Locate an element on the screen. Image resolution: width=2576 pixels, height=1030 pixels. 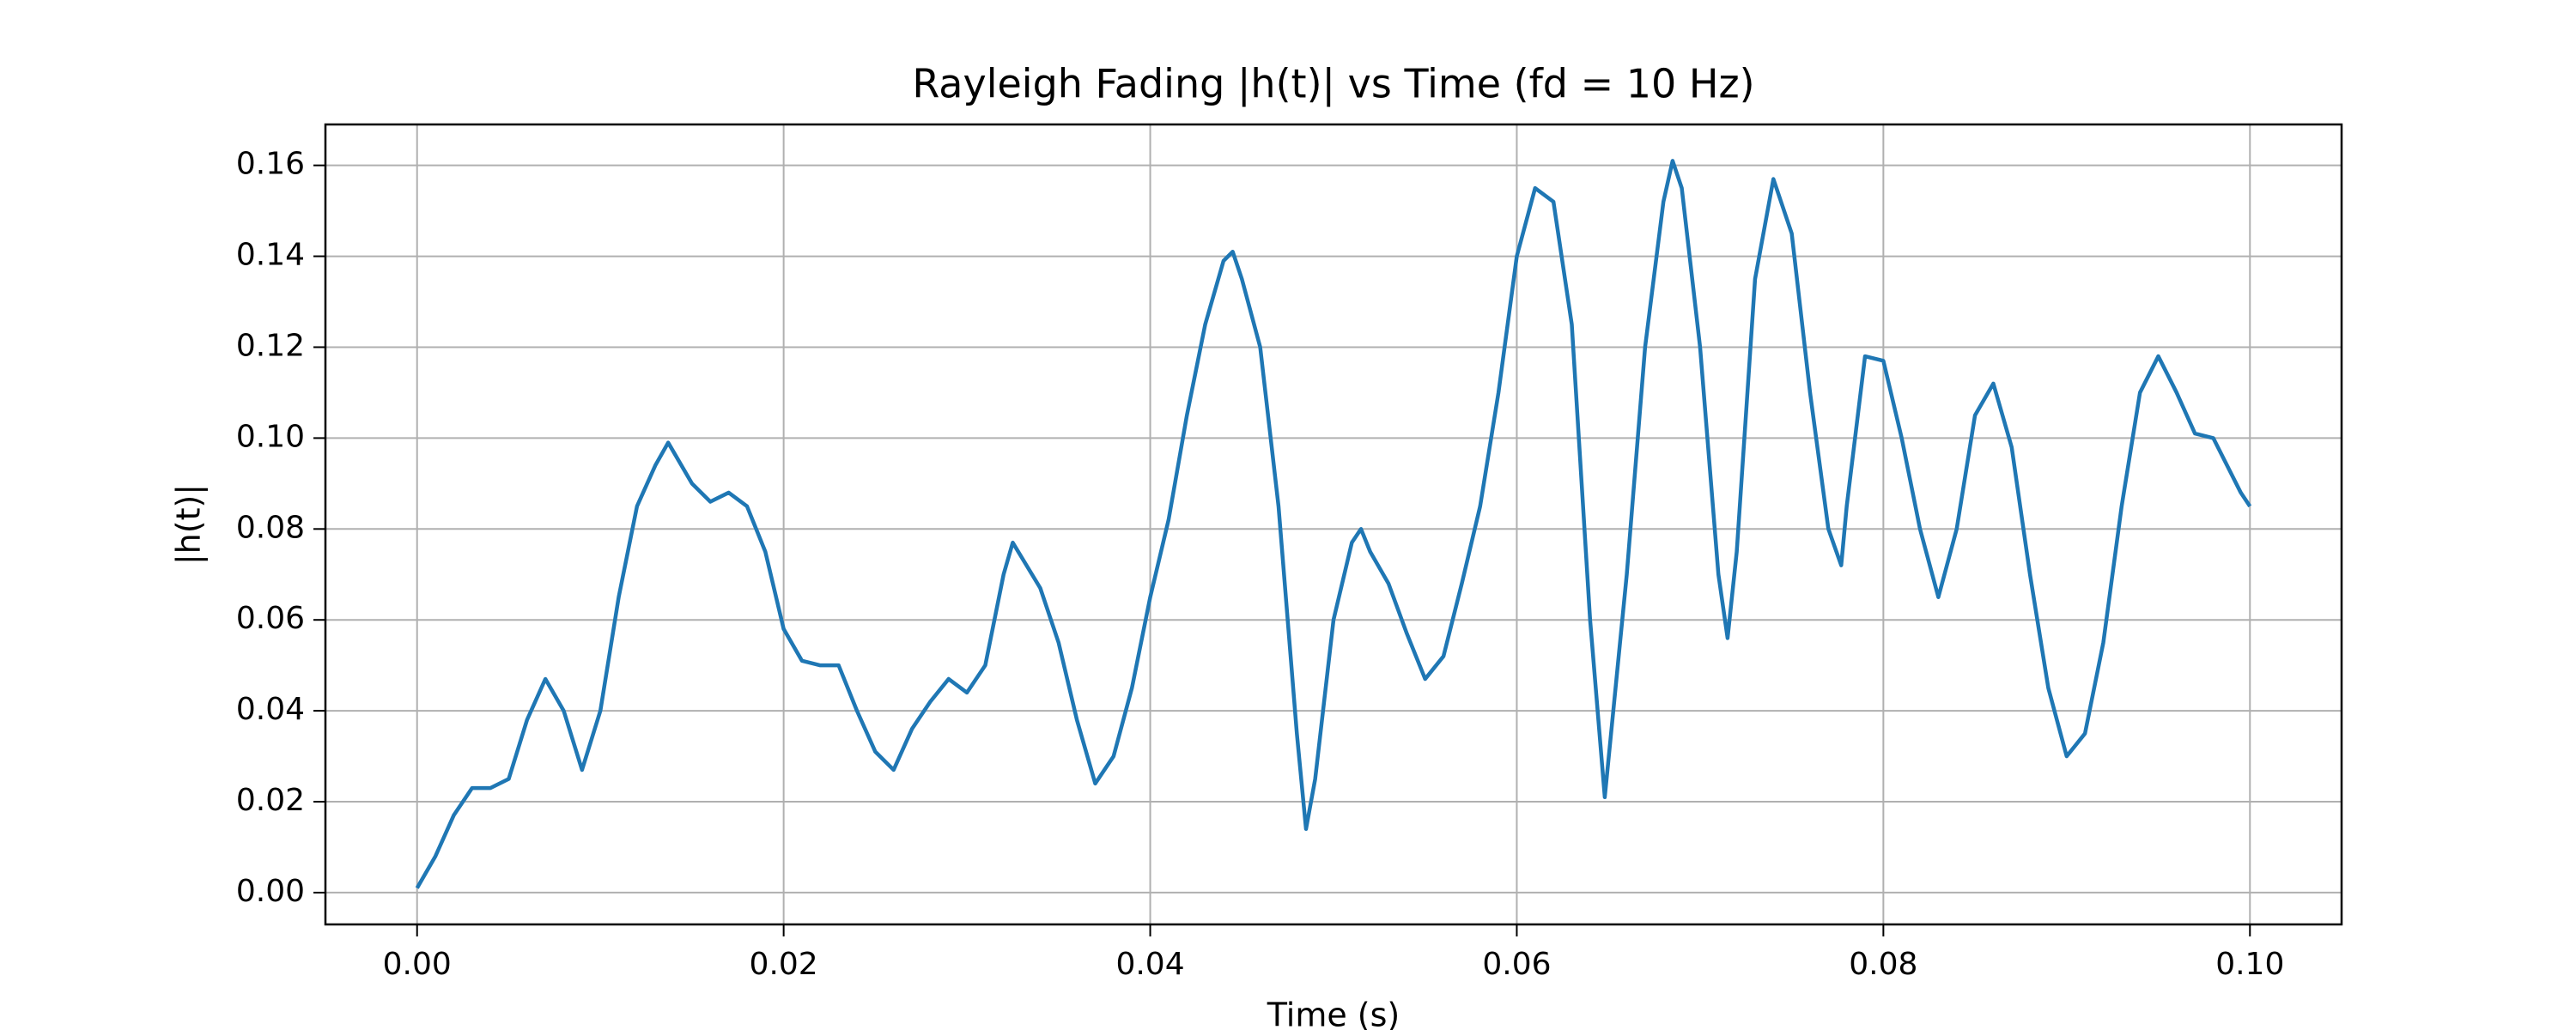
x-tick-label: 0.04 is located at coordinates (1149, 964).